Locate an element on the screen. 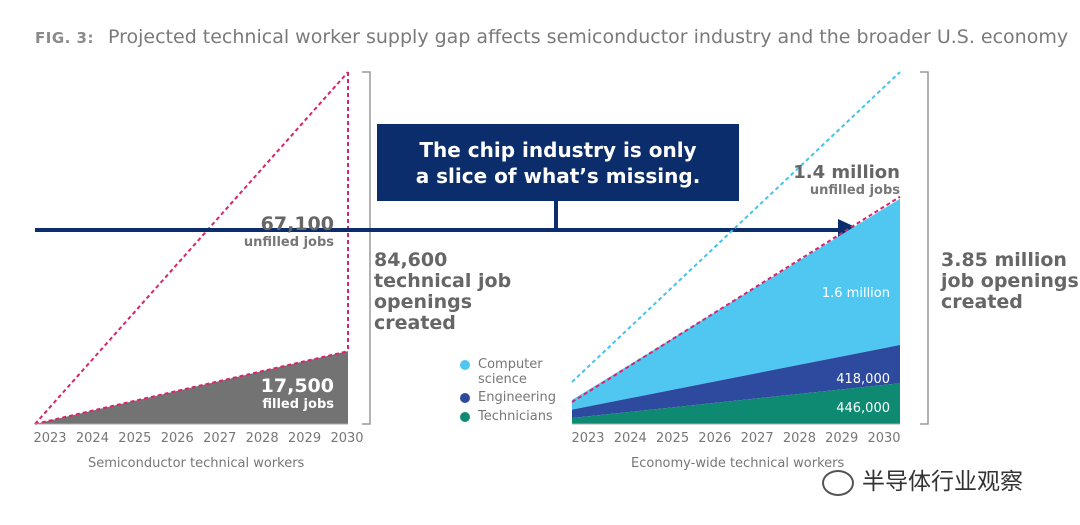 The width and height of the screenshot is (1080, 525). left-total-value: 84,600 is located at coordinates (411, 260).